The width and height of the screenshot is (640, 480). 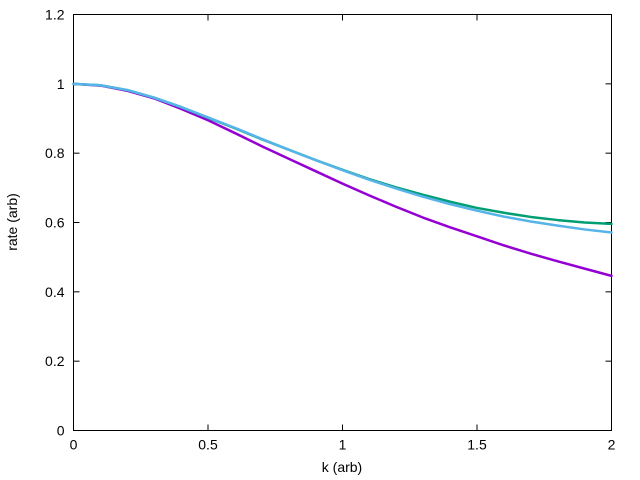 What do you see at coordinates (343, 445) in the screenshot?
I see `x-tick-label: 1` at bounding box center [343, 445].